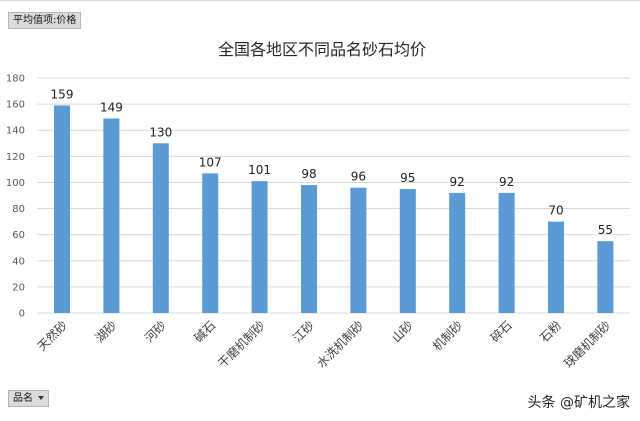 This screenshot has height=421, width=640. I want to click on x-tick-label: 江砂, so click(303, 331).